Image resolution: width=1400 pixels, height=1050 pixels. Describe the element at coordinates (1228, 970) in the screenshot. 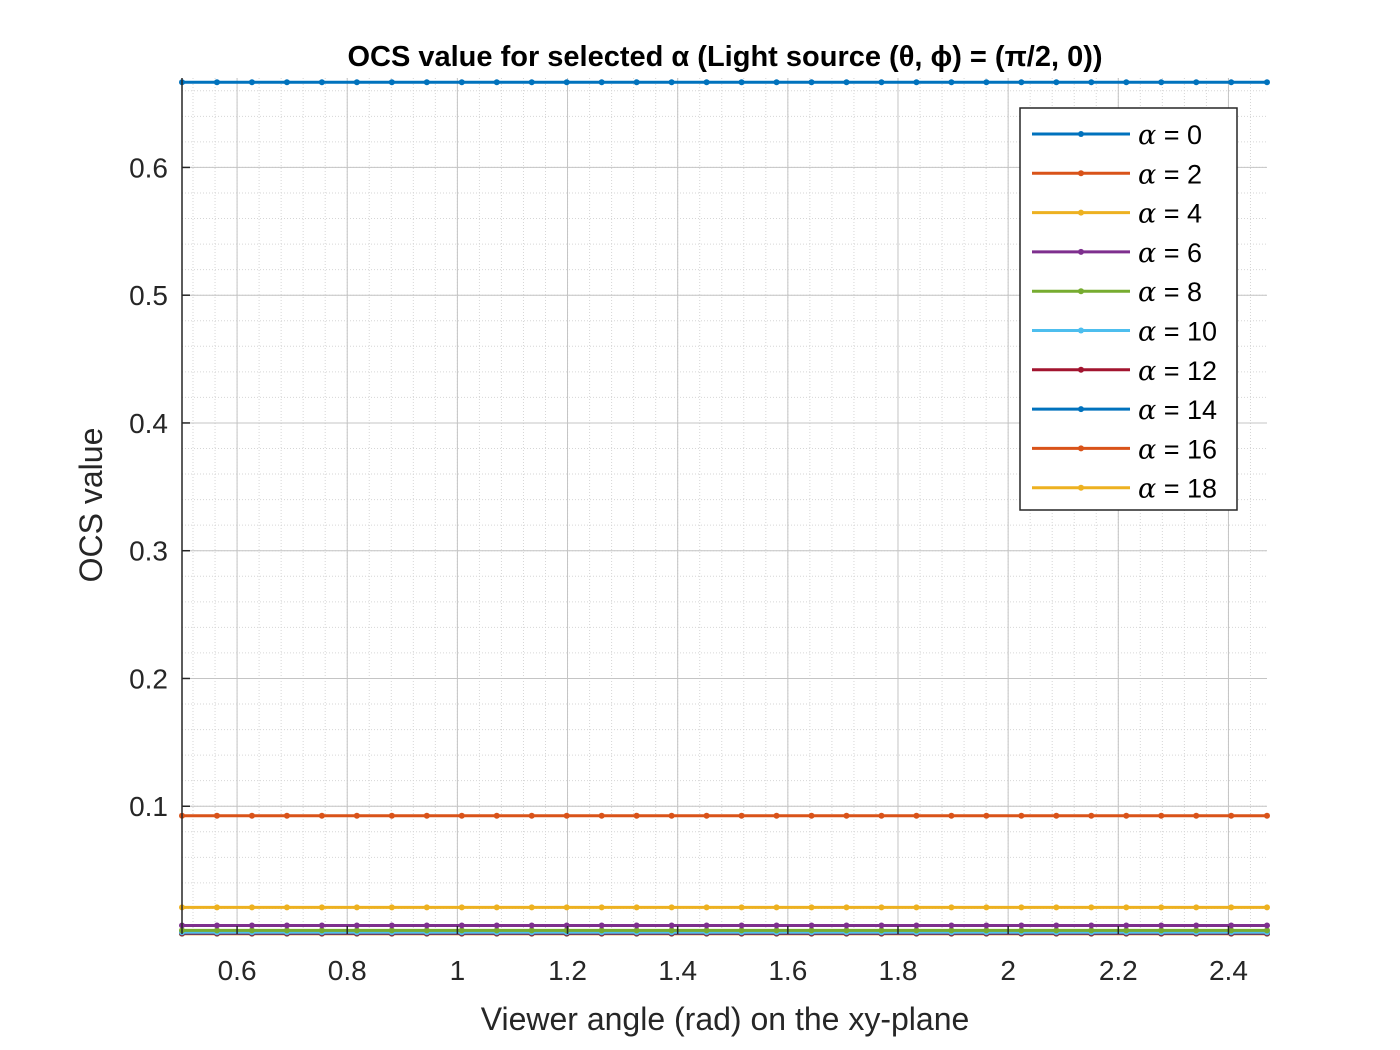

I see `x-tick-label: 2.4` at that location.